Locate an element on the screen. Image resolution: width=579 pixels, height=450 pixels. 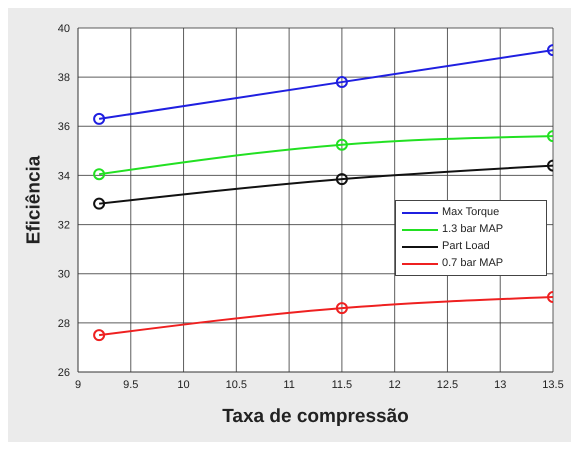
y-tick-label: 32 is located at coordinates (64, 225).